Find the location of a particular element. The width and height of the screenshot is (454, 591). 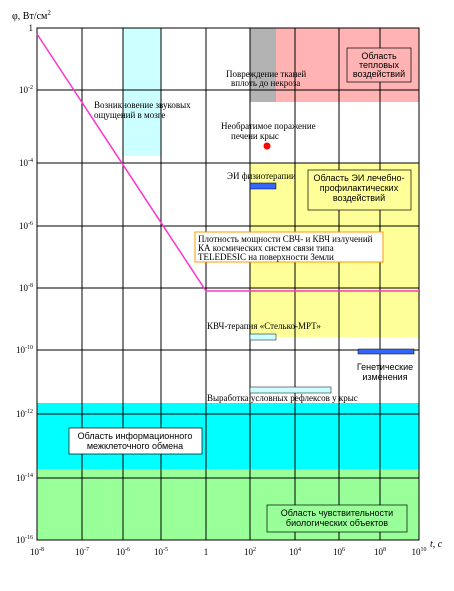

x-tick-label: 10¹⁰ is located at coordinates (419, 552).